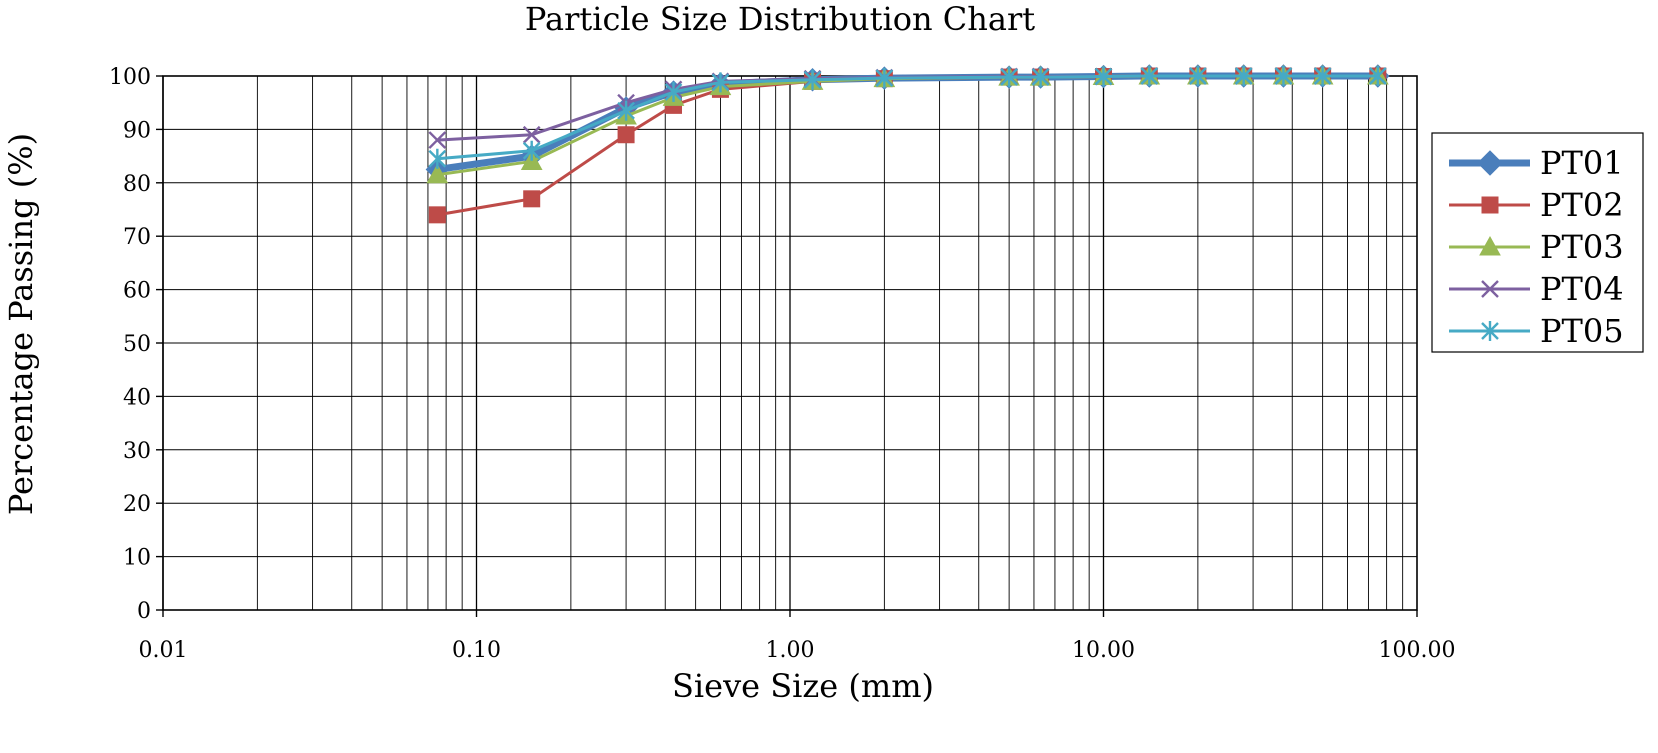 The height and width of the screenshot is (753, 1658). What do you see at coordinates (137, 344) in the screenshot?
I see `y-tick-label: 50` at bounding box center [137, 344].